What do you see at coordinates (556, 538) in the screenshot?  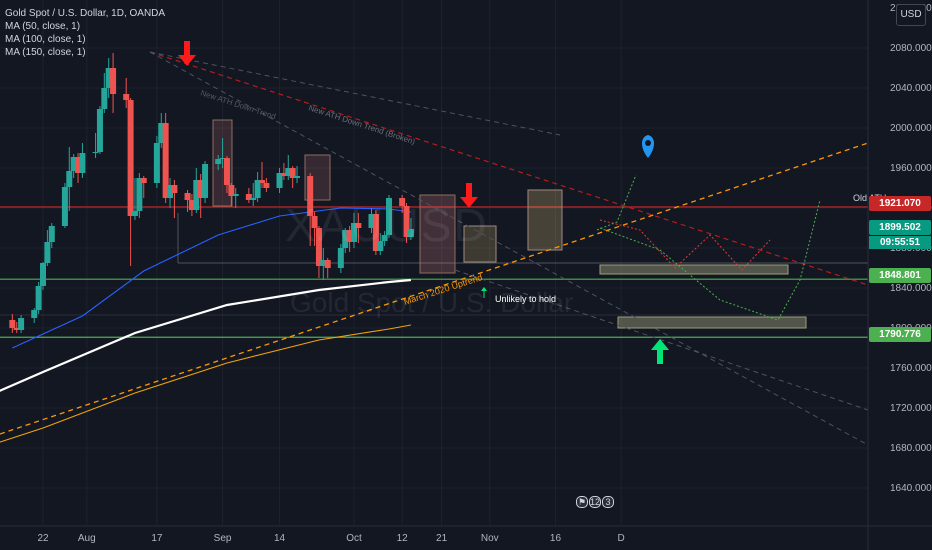 I see `x-tick-label: 16` at bounding box center [556, 538].